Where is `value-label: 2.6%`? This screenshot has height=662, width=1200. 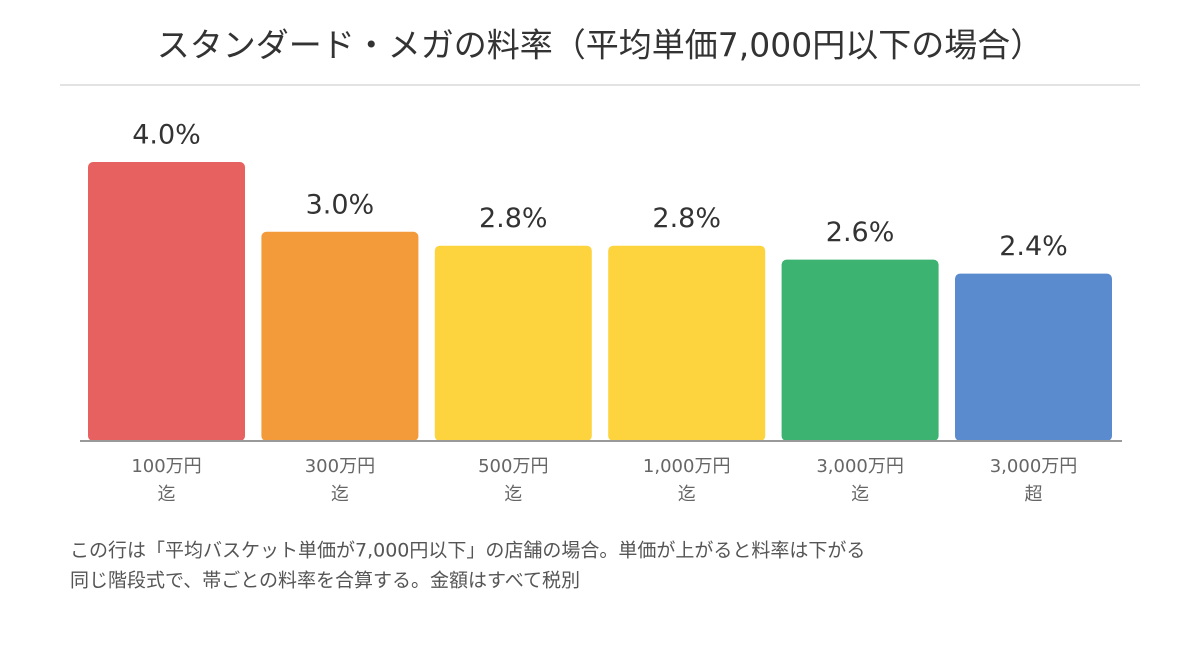 value-label: 2.6% is located at coordinates (860, 232).